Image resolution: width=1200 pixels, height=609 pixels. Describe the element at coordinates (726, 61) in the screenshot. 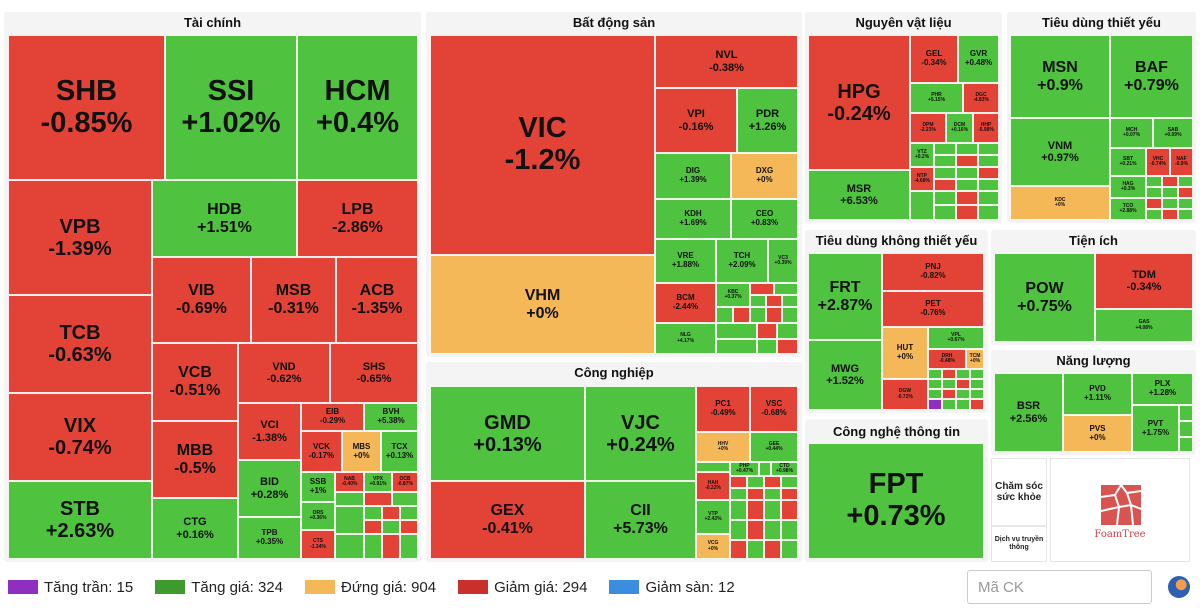

I see `stock-tile-nvl: NVL -0.38%` at that location.